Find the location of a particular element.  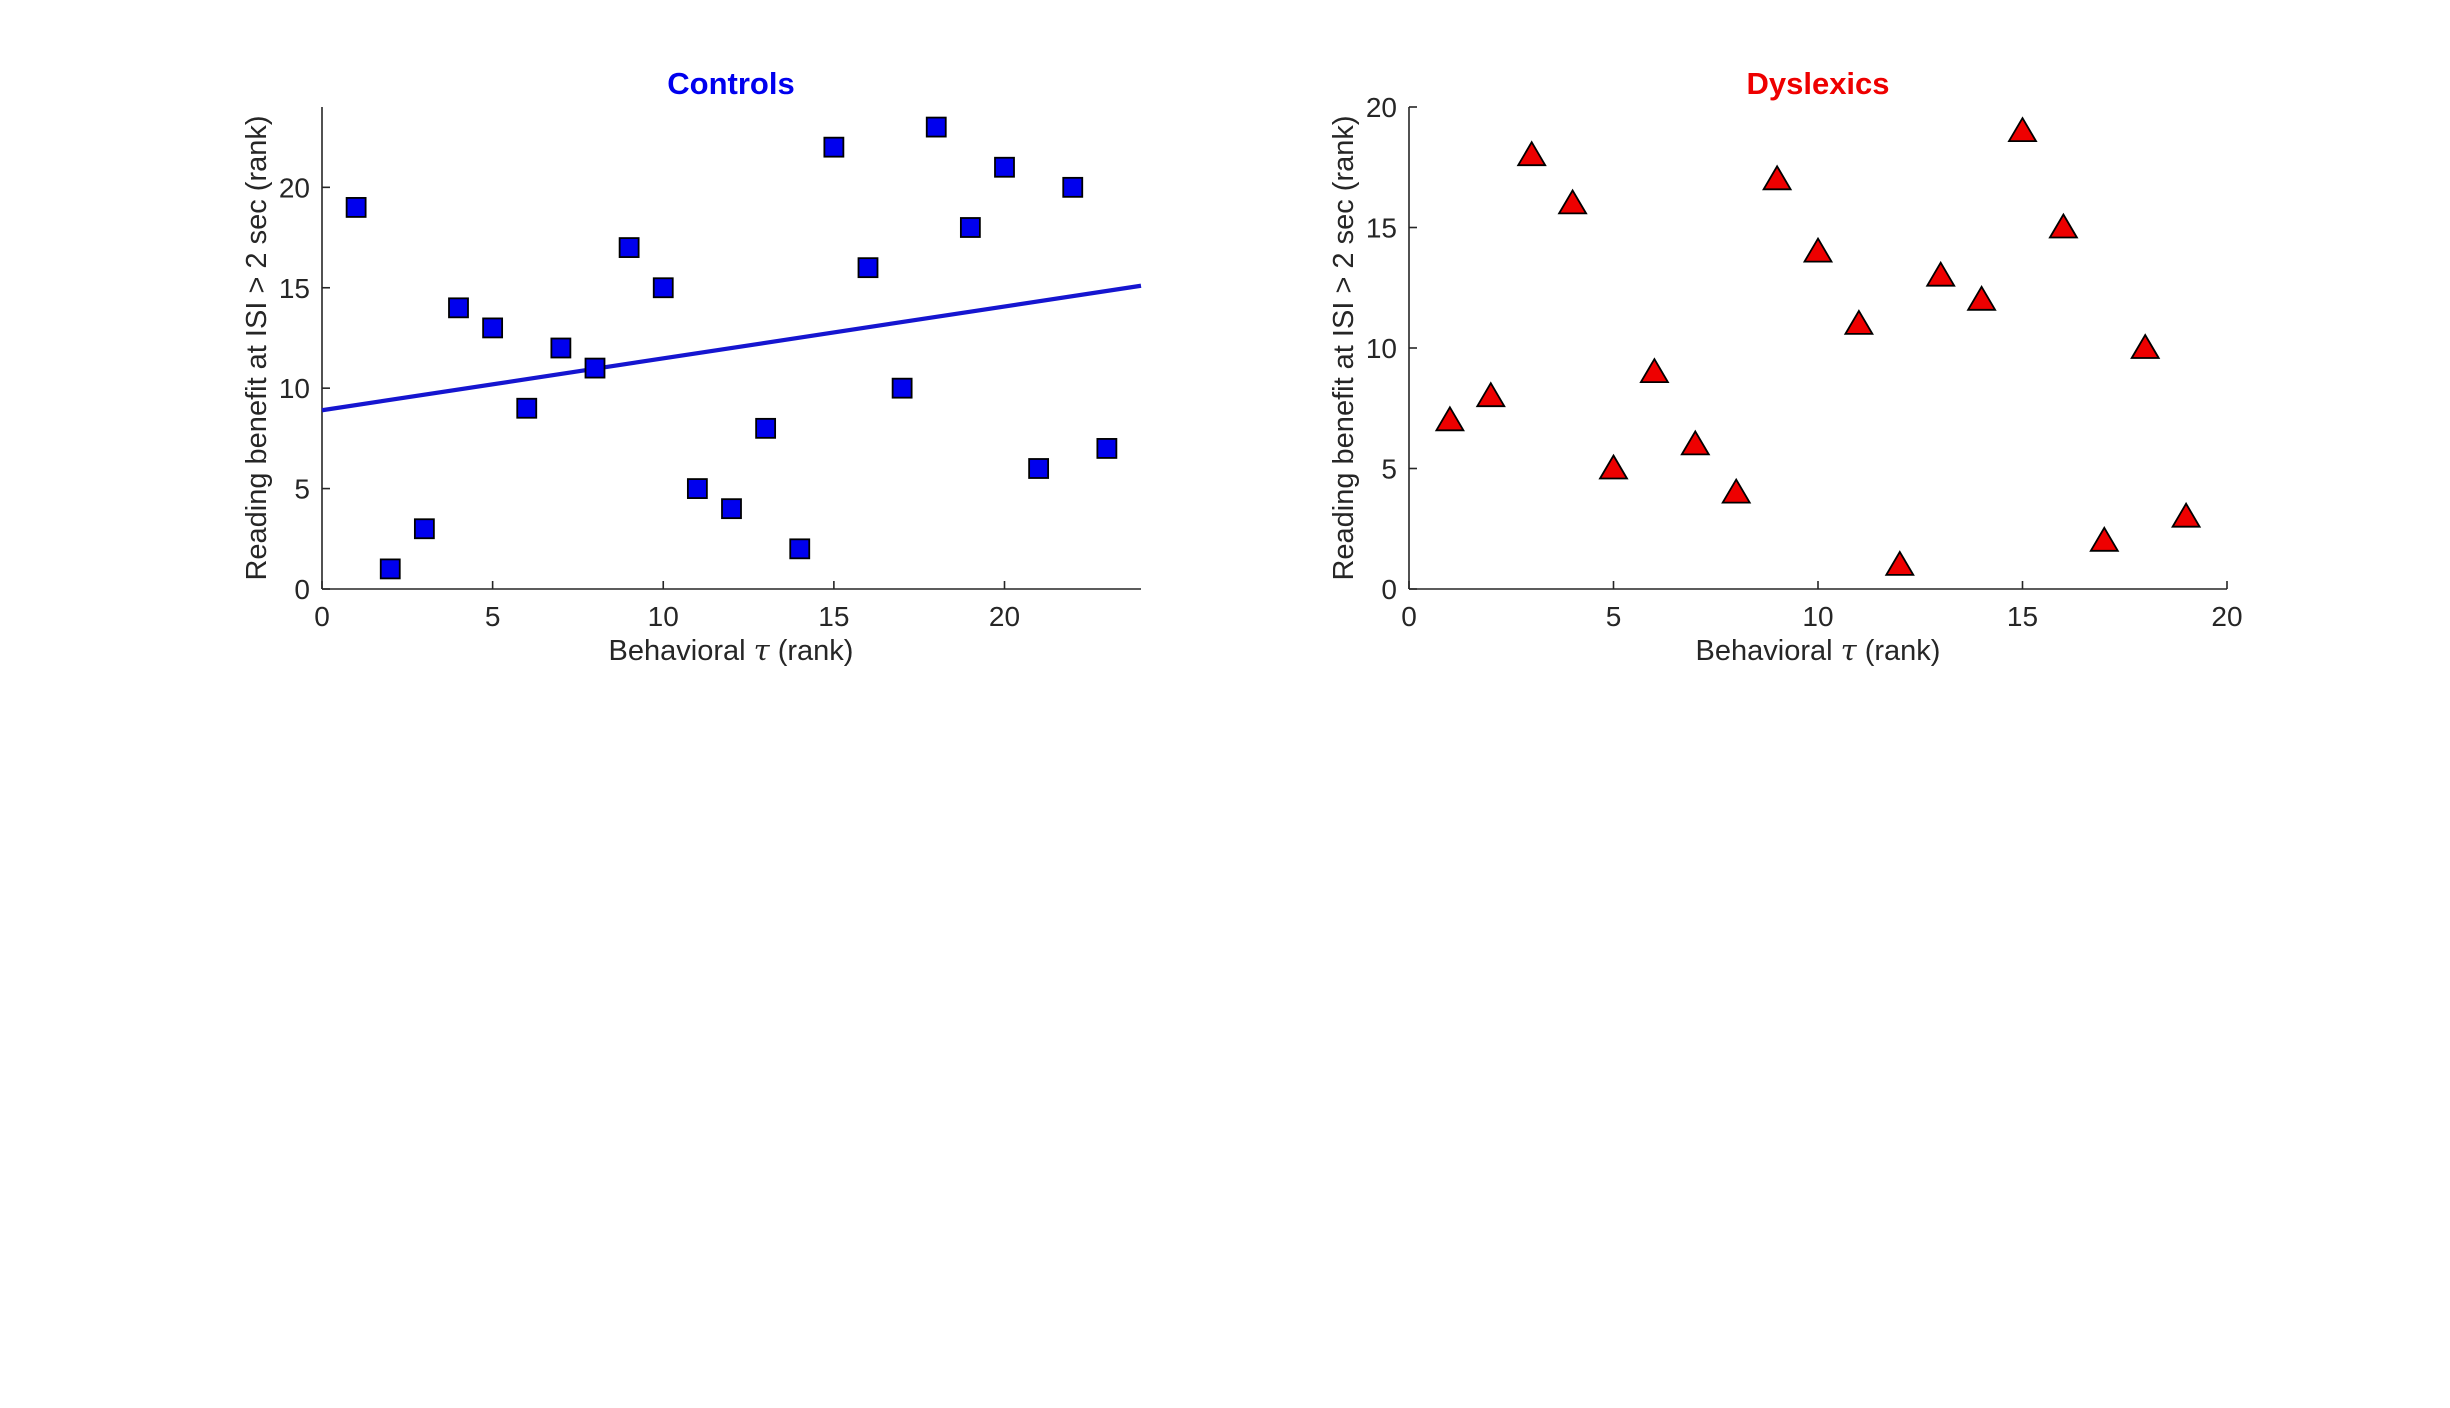

controls-axes: 0 5 10 15 20 0 5 10 15 20 is located at coordinates (710, 369).